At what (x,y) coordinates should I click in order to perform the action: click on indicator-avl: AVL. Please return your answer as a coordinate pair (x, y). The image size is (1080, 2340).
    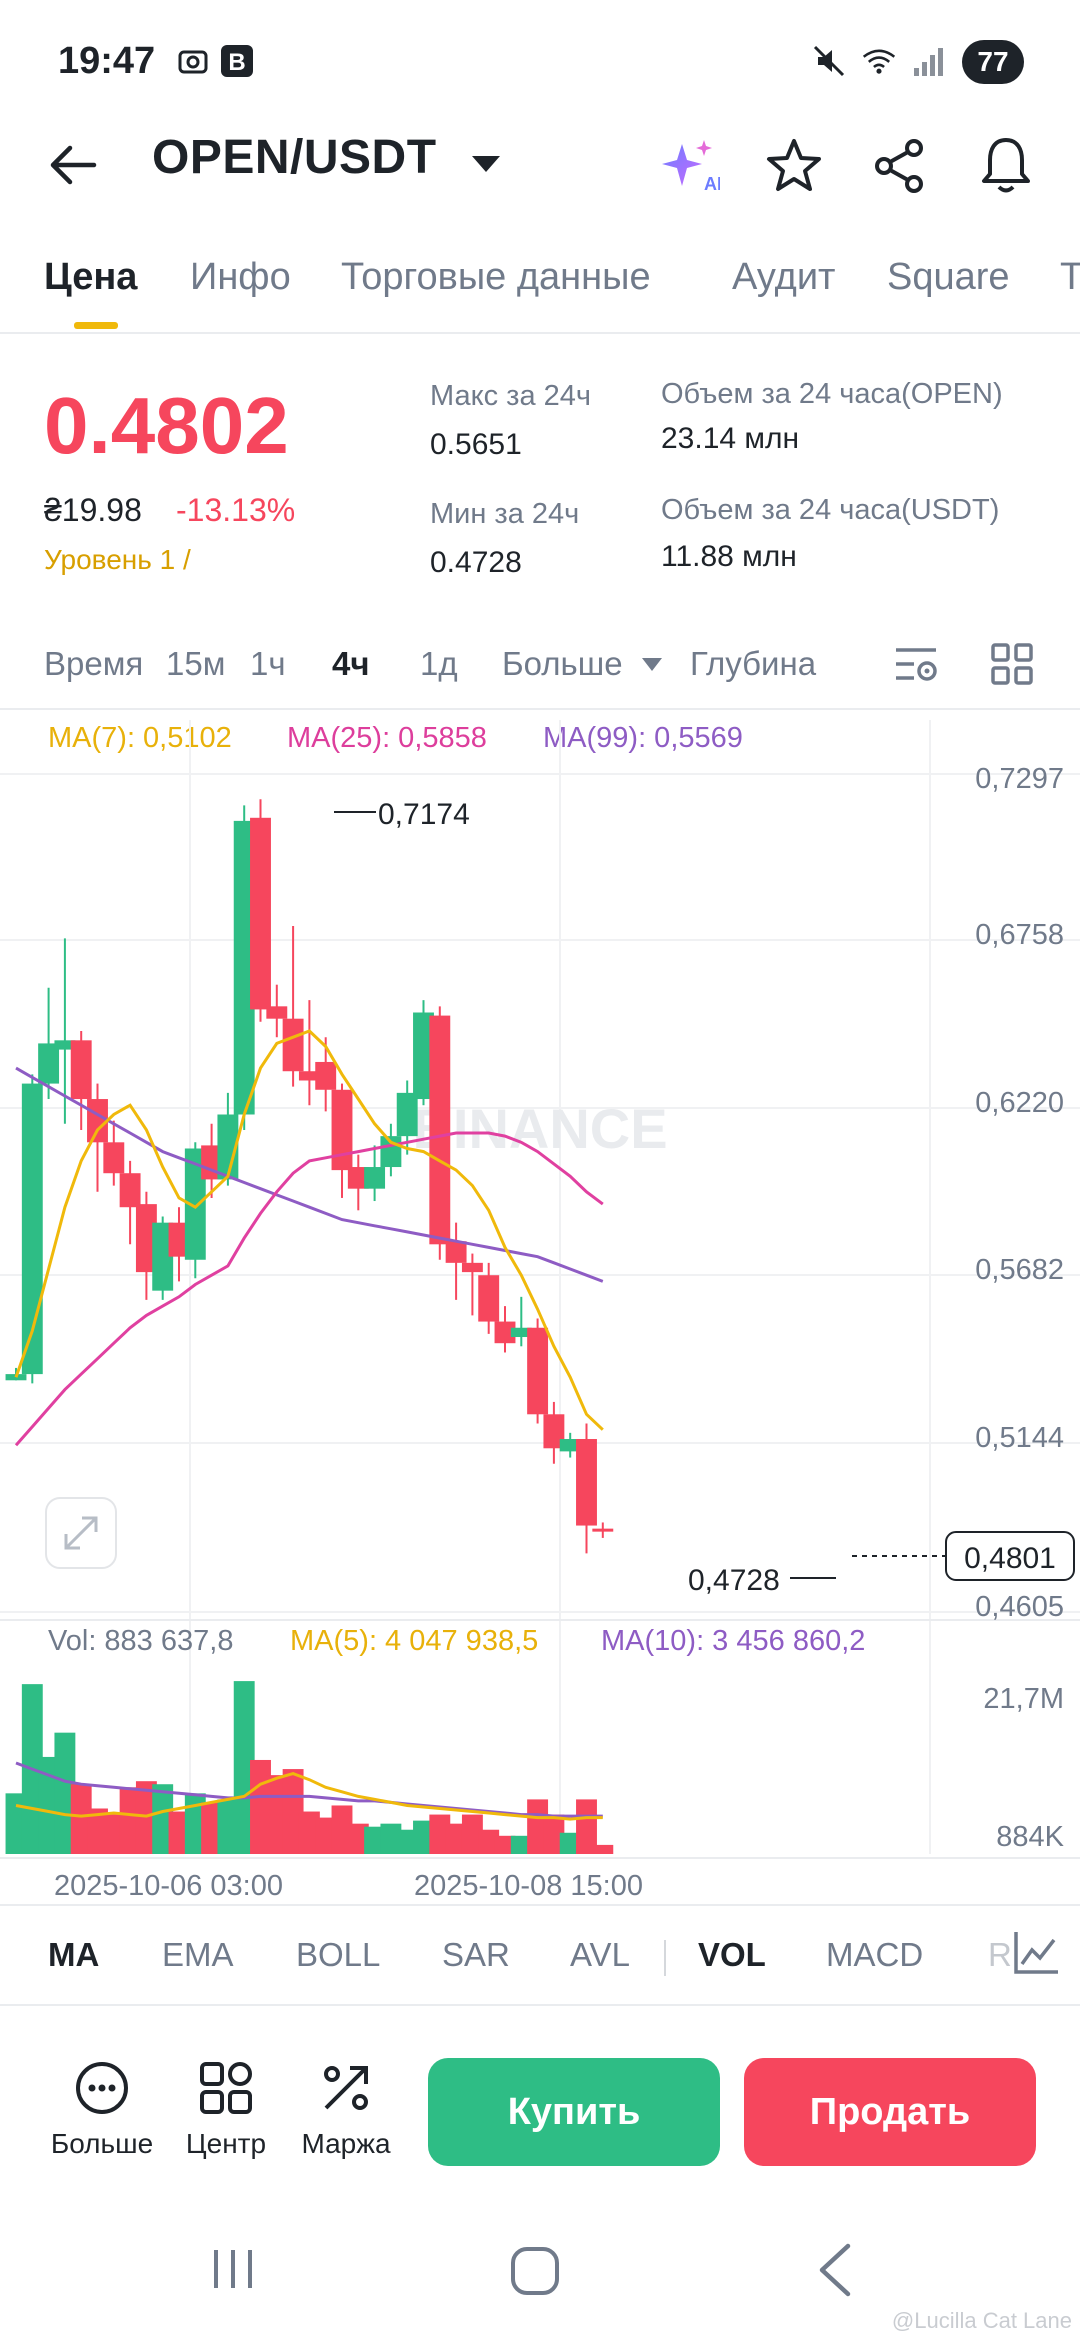
    Looking at the image, I should click on (600, 1954).